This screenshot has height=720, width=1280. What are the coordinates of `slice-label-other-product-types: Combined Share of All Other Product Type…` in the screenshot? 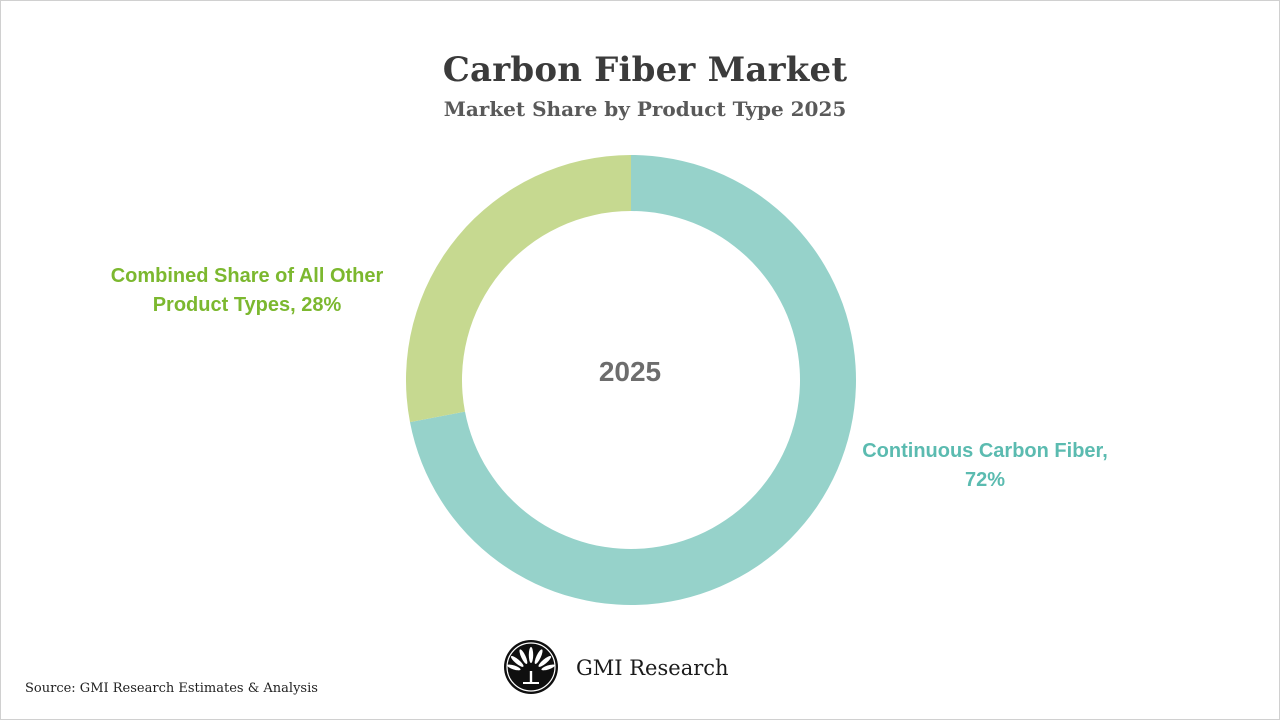 It's located at (247, 290).